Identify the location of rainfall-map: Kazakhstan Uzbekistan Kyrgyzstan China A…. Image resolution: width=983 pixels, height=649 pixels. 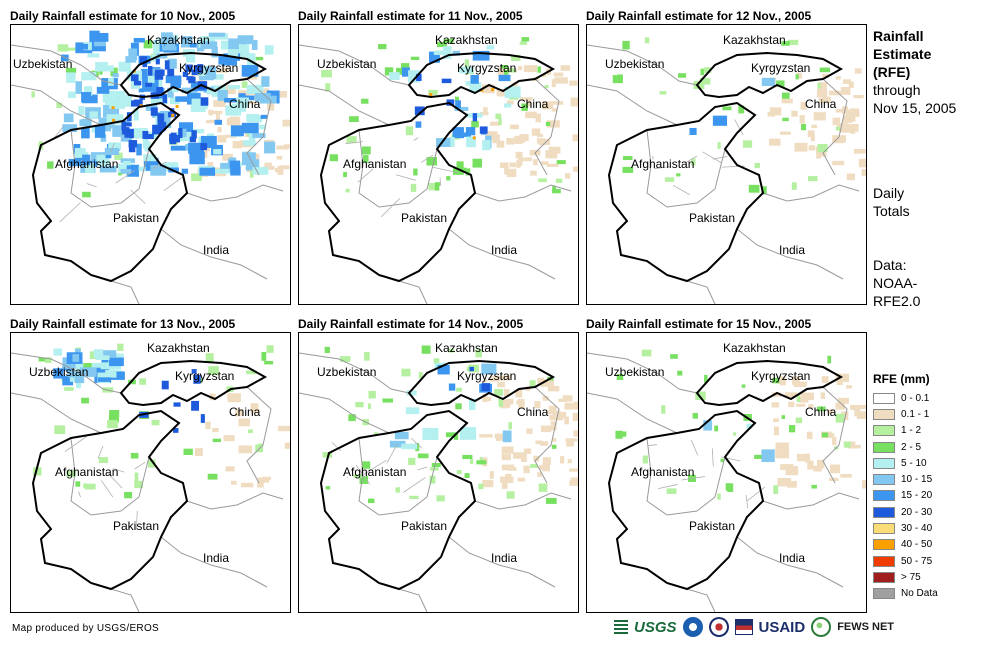
(438, 164).